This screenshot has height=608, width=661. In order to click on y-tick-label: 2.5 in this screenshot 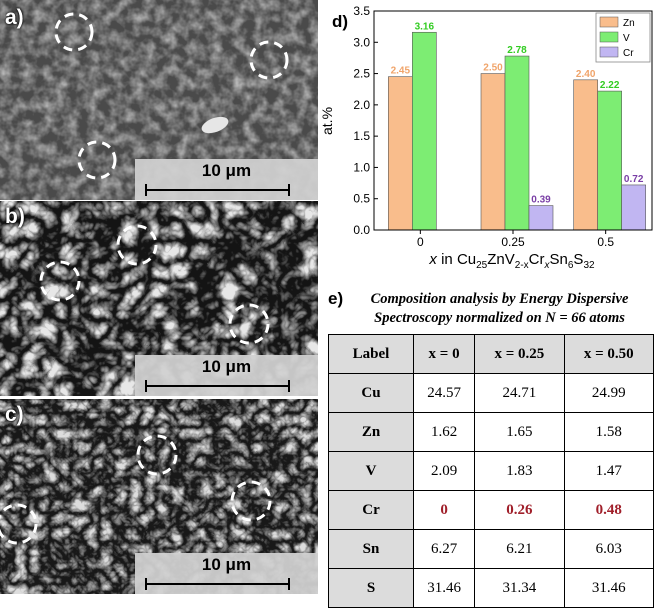, I will do `click(361, 74)`.